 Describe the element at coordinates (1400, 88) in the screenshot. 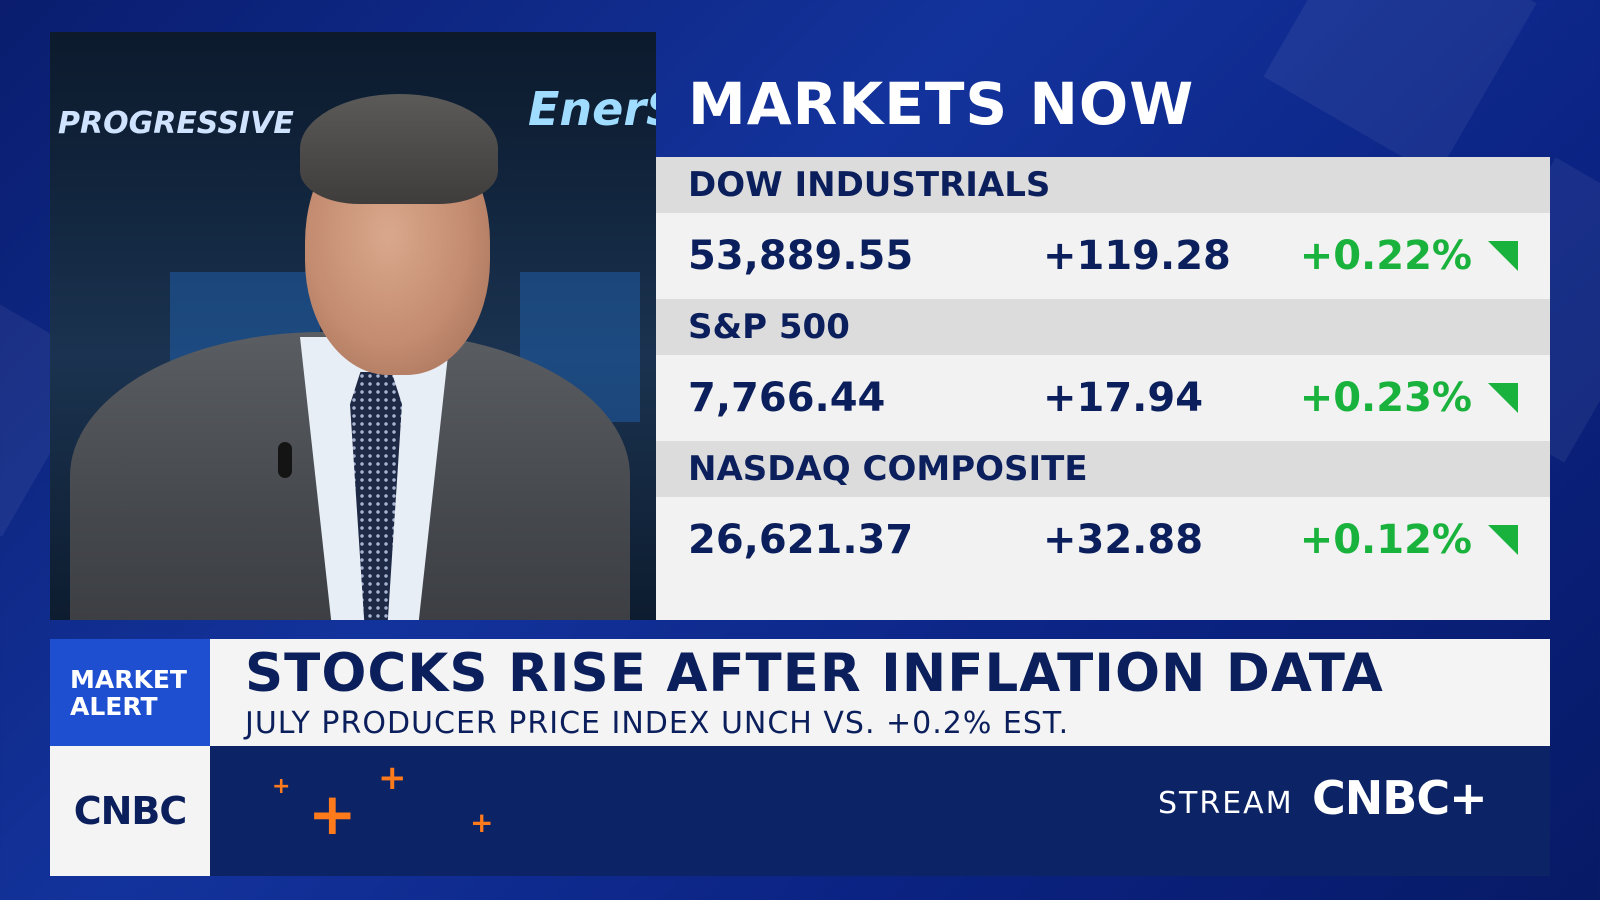

I see `background-facet` at that location.